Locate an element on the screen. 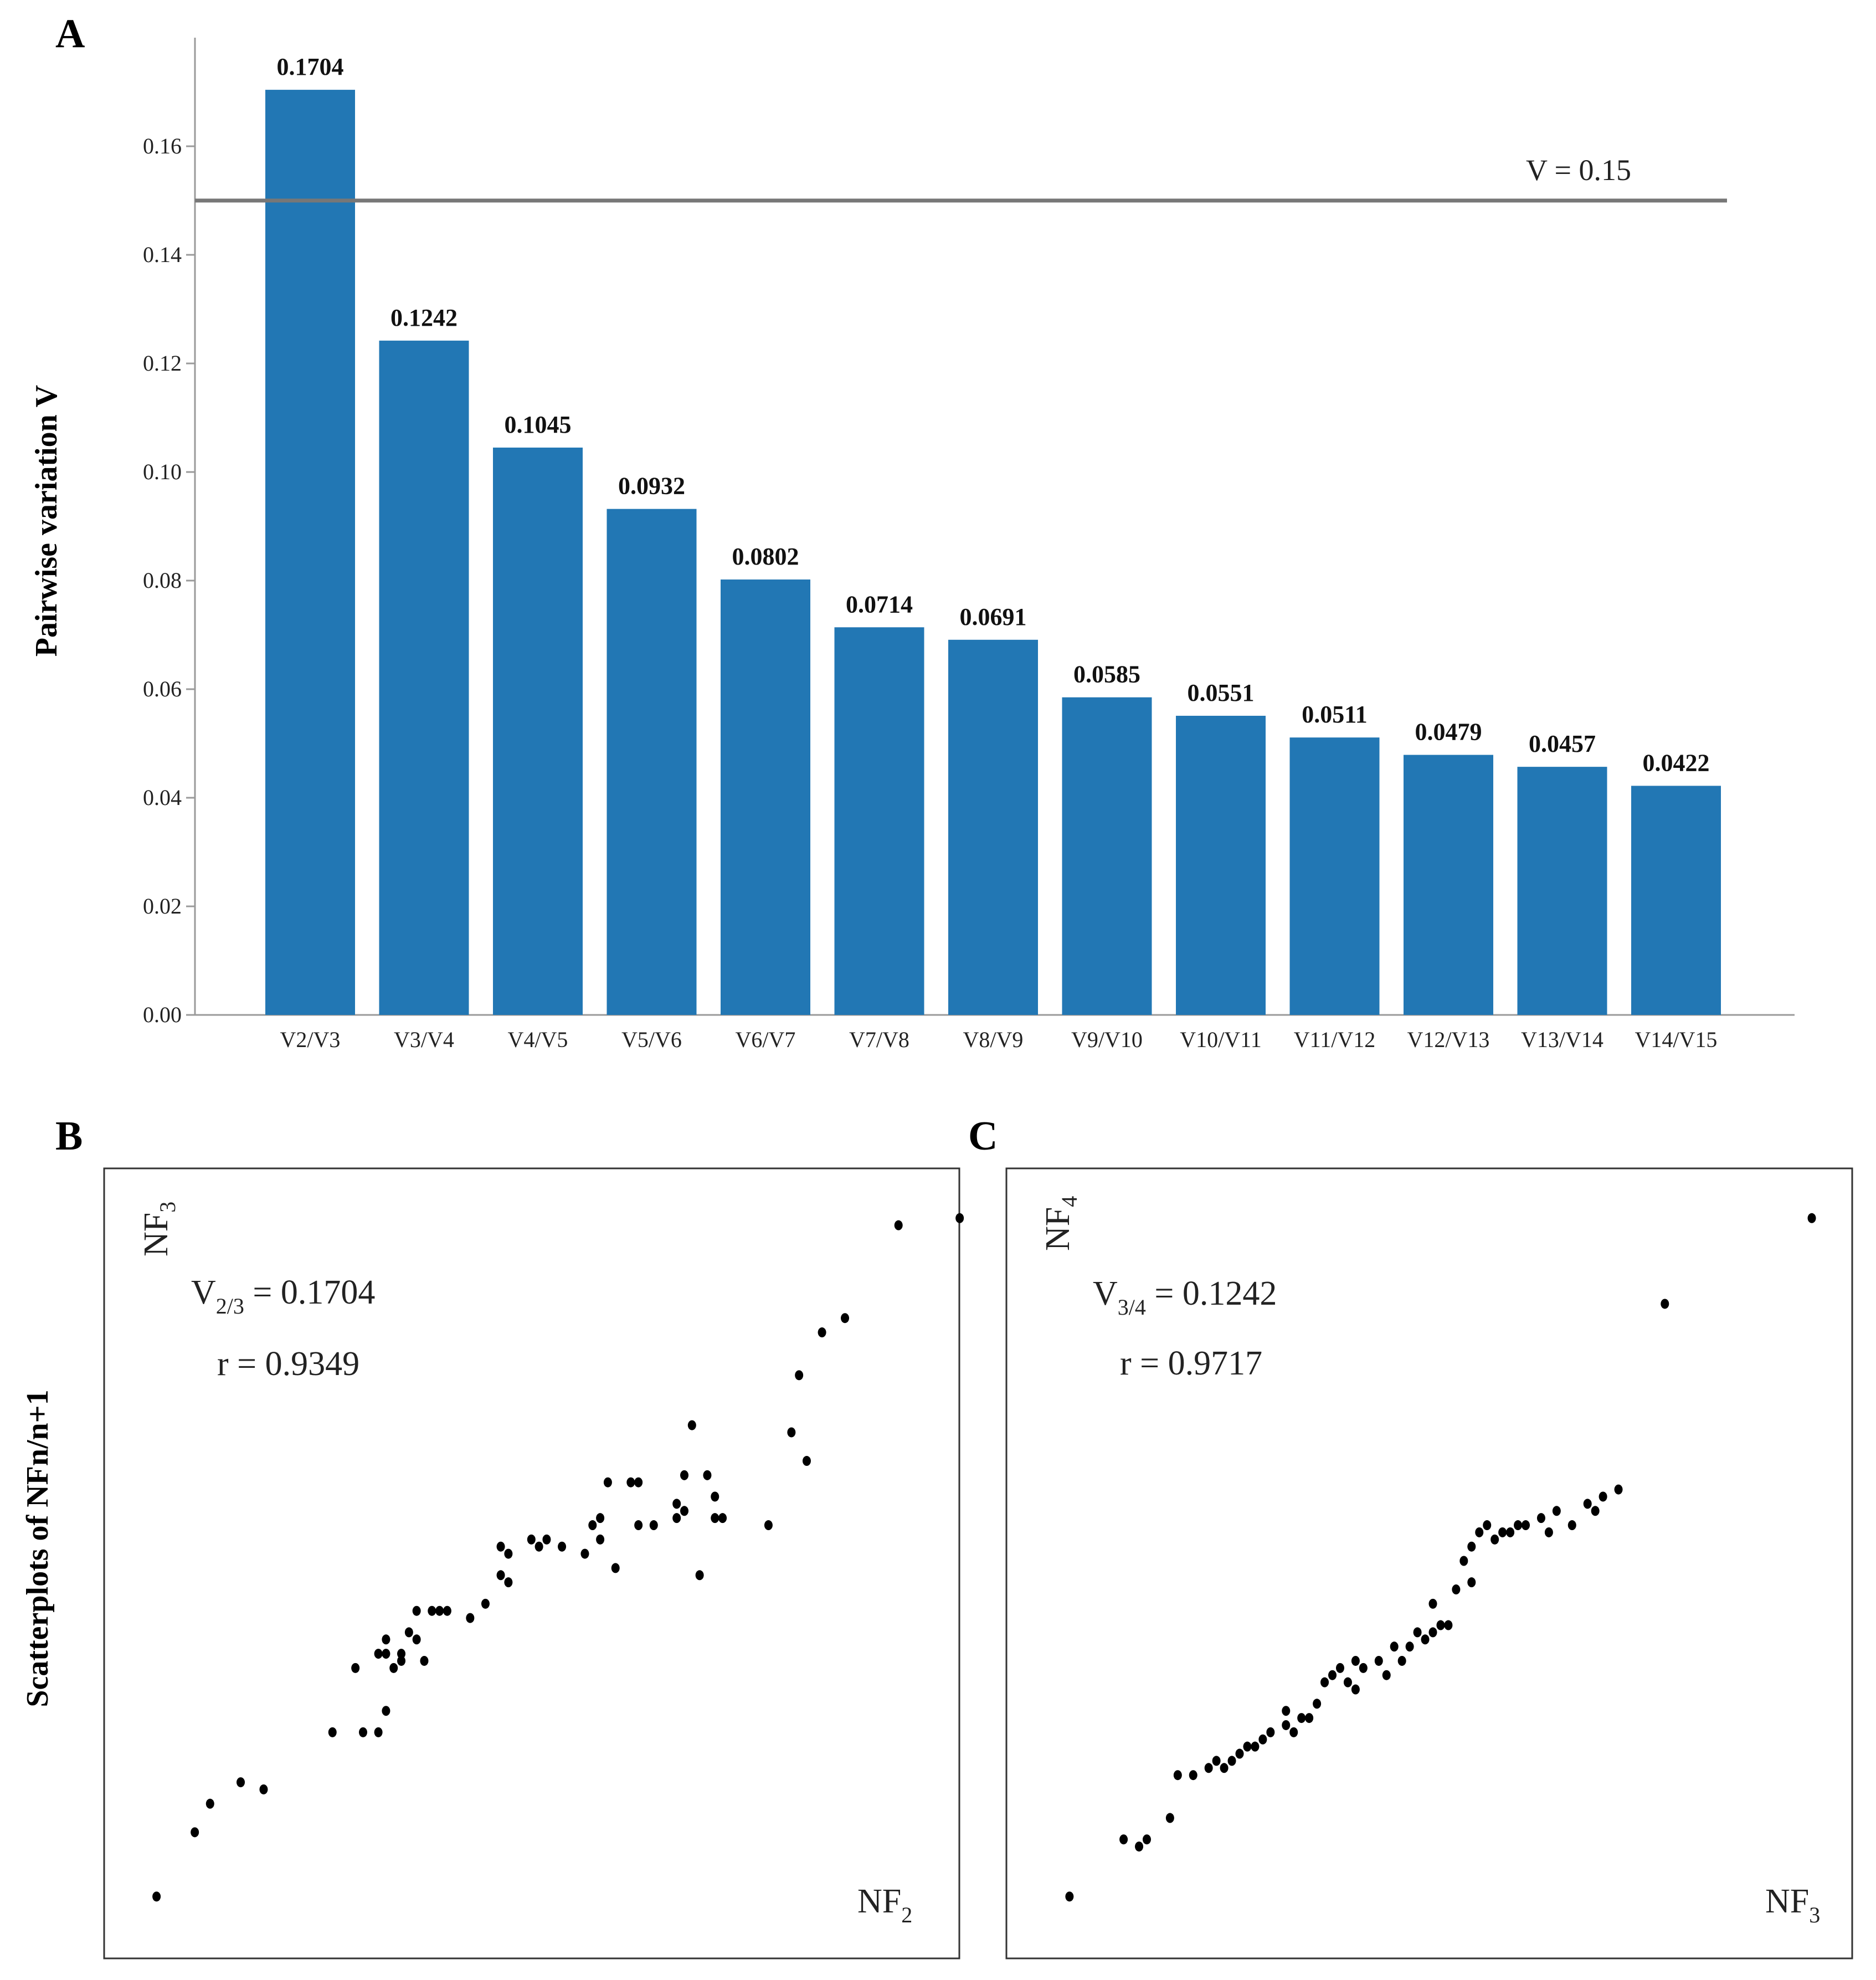 The width and height of the screenshot is (1876, 1980). v-label: V3/4 = 0.1242 is located at coordinates (1185, 1297).